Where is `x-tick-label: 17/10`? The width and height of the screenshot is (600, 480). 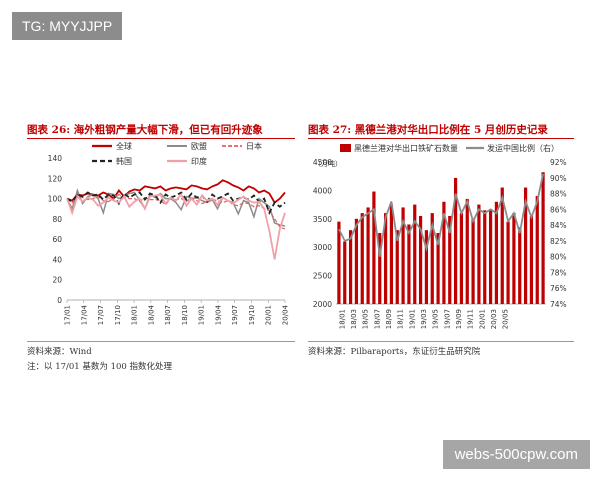 x-tick-label: 17/10 is located at coordinates (118, 315).